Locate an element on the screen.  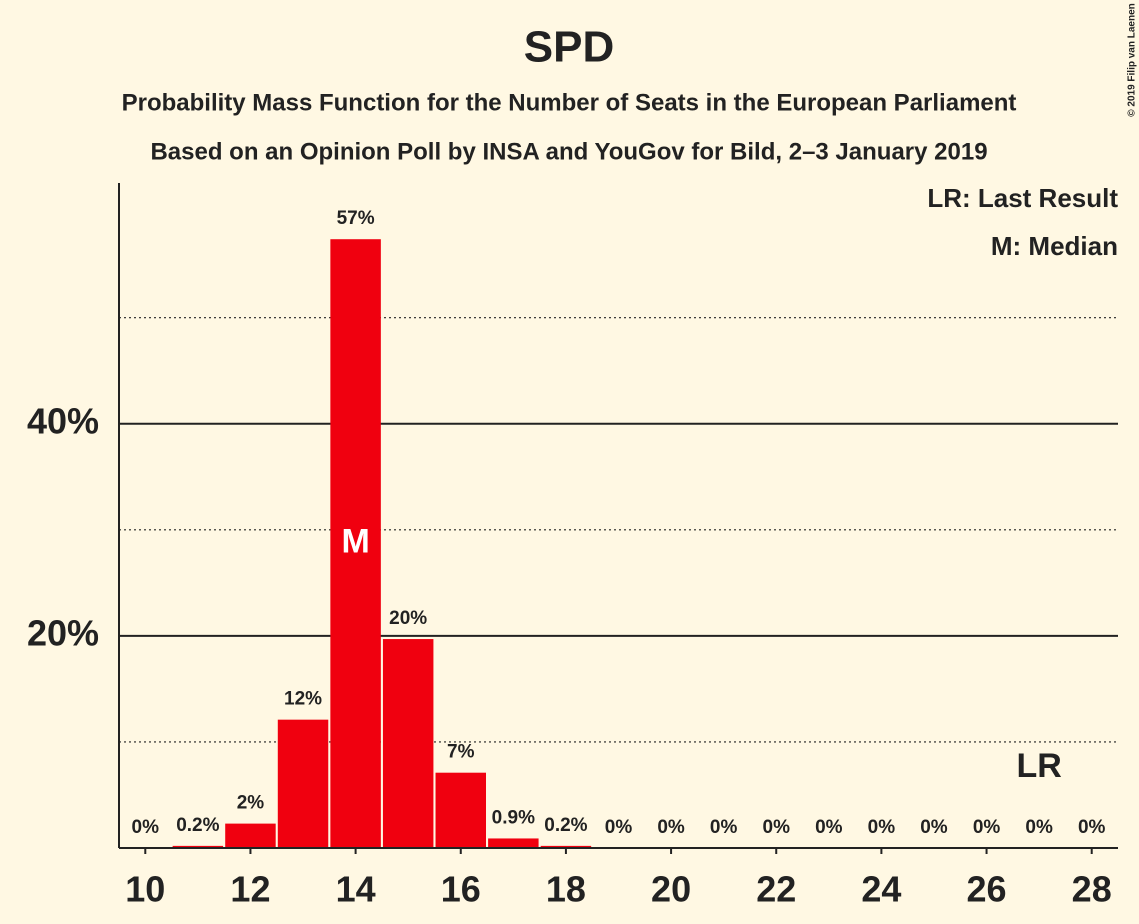
data-label: 7% is located at coordinates (461, 752).